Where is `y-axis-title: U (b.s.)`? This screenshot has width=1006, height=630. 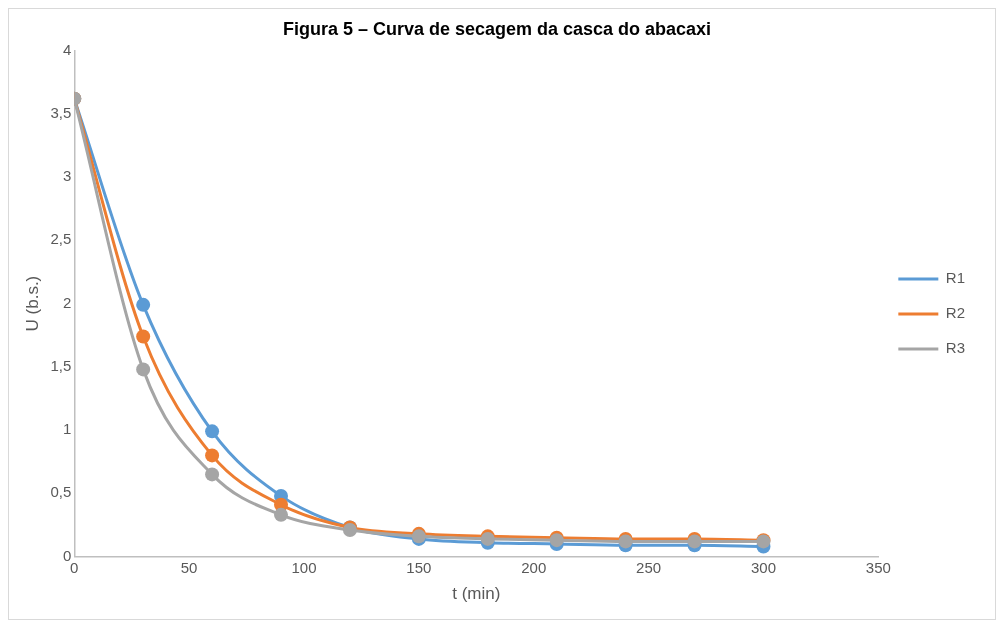 y-axis-title: U (b.s.) is located at coordinates (32, 303).